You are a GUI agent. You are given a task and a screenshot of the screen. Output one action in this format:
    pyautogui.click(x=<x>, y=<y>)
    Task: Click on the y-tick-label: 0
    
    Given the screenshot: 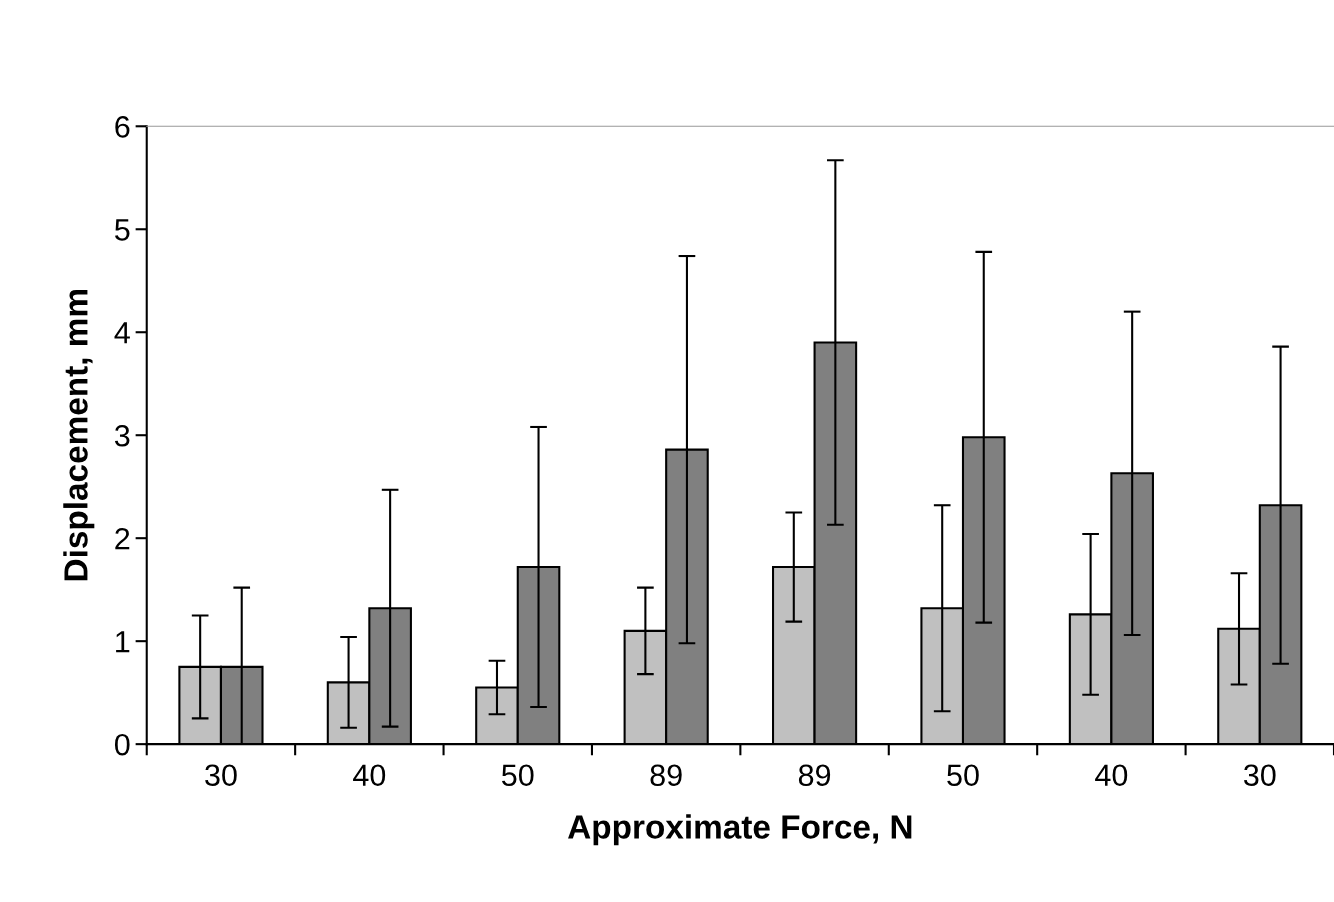 What is the action you would take?
    pyautogui.click(x=122, y=744)
    